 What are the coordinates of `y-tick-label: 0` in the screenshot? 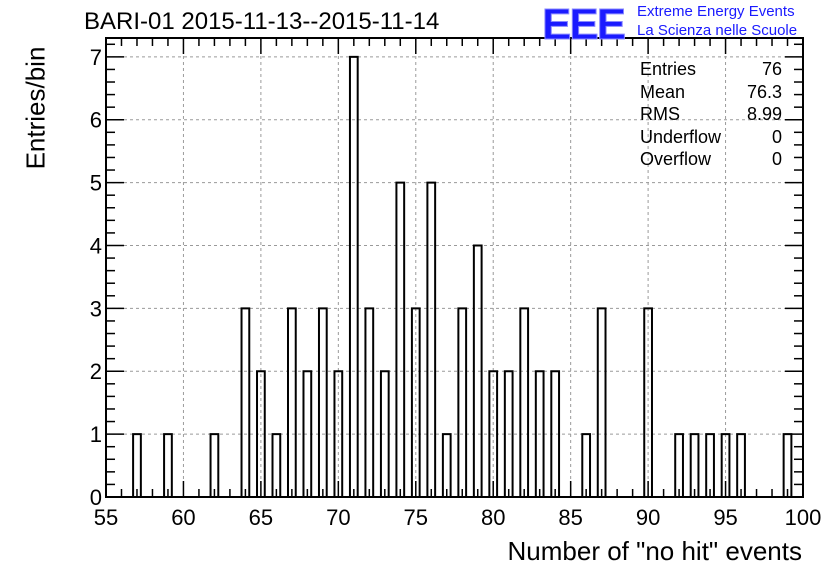 It's located at (96, 497).